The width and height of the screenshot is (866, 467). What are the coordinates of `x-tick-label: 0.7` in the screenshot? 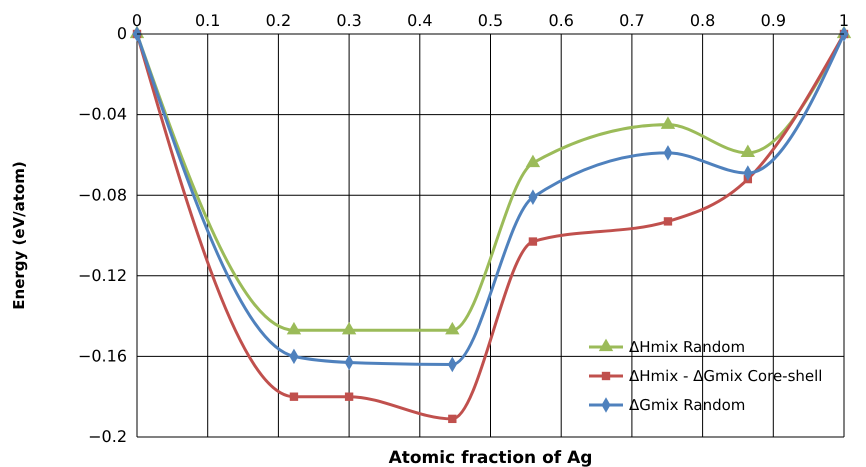 It's located at (632, 20).